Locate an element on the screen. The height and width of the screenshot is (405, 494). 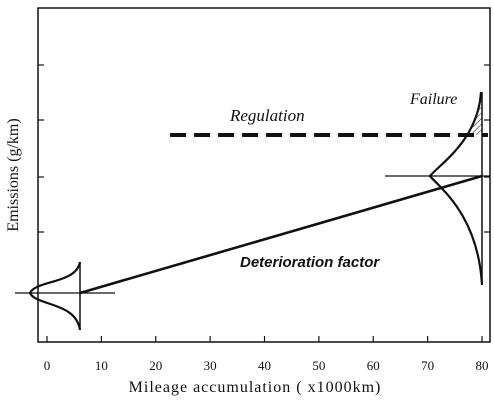
x-tick-label: 80 is located at coordinates (482, 365).